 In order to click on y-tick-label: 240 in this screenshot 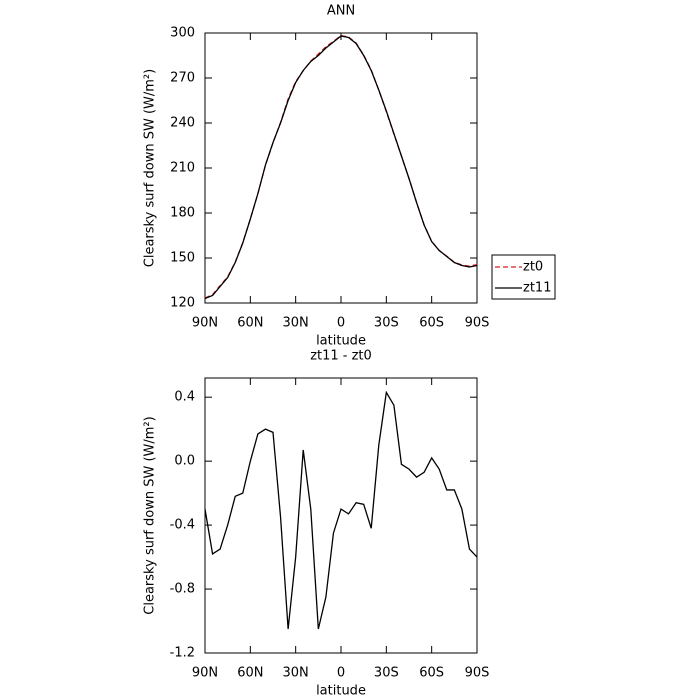, I will do `click(182, 123)`.